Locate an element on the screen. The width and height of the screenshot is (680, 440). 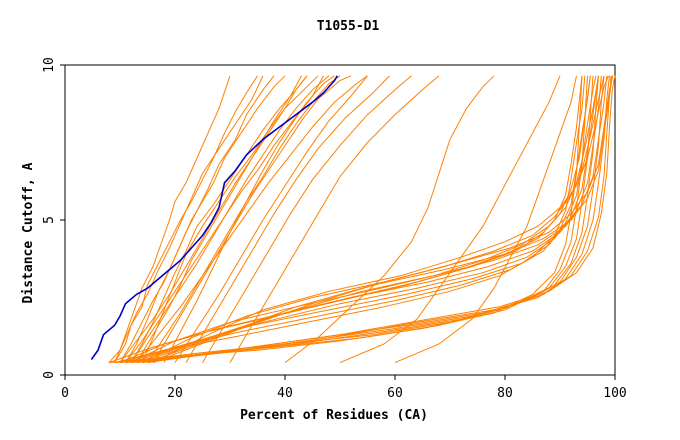
x-tick-label: 0 is located at coordinates (65, 393).